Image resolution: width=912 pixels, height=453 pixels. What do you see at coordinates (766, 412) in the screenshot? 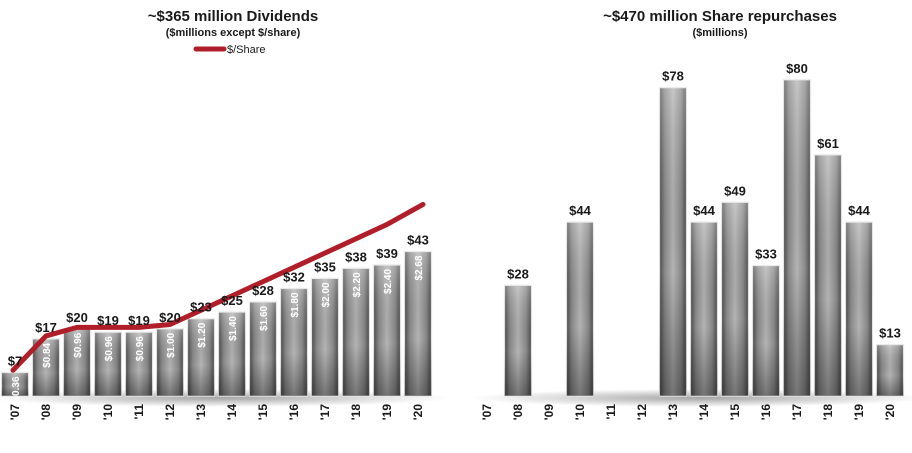
I see `repurchase-year-tick: '16` at bounding box center [766, 412].